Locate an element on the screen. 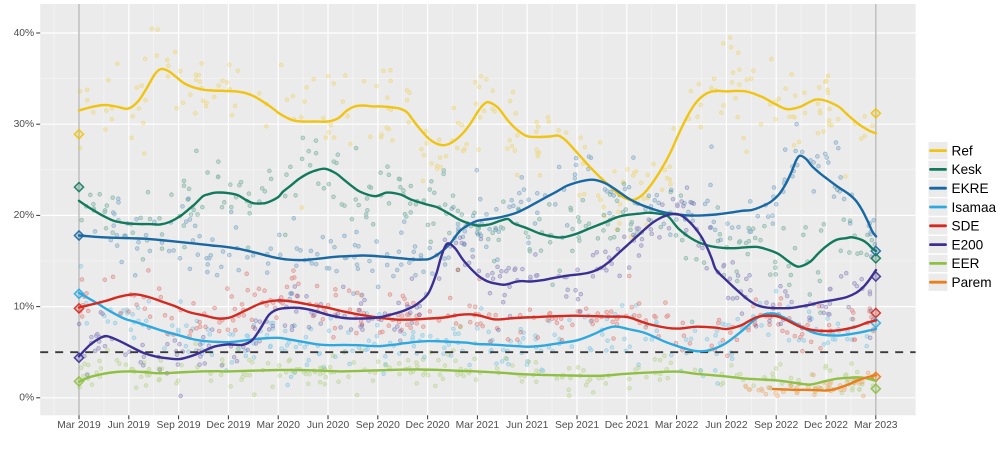 The width and height of the screenshot is (1000, 449). svg-text: Dec 2021 is located at coordinates (627, 425).